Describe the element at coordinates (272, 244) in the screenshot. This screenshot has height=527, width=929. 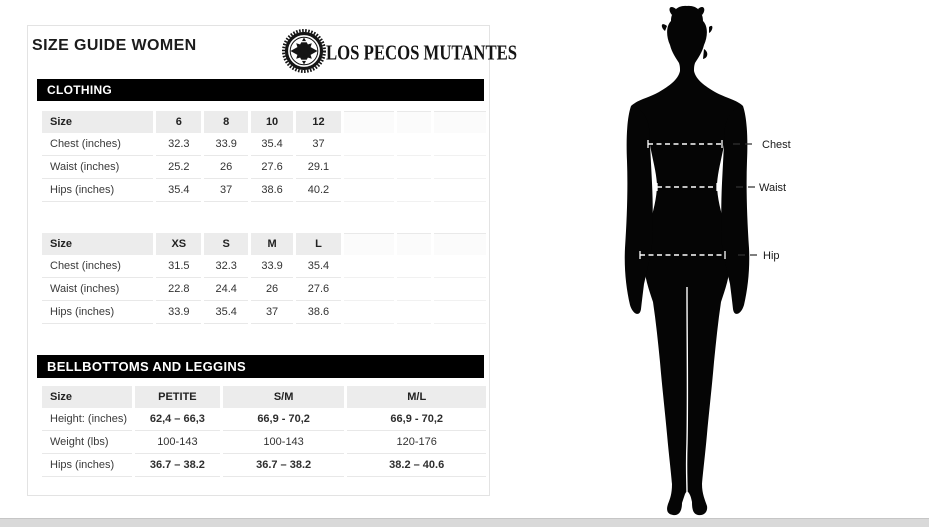
I see `column-header: M` at that location.